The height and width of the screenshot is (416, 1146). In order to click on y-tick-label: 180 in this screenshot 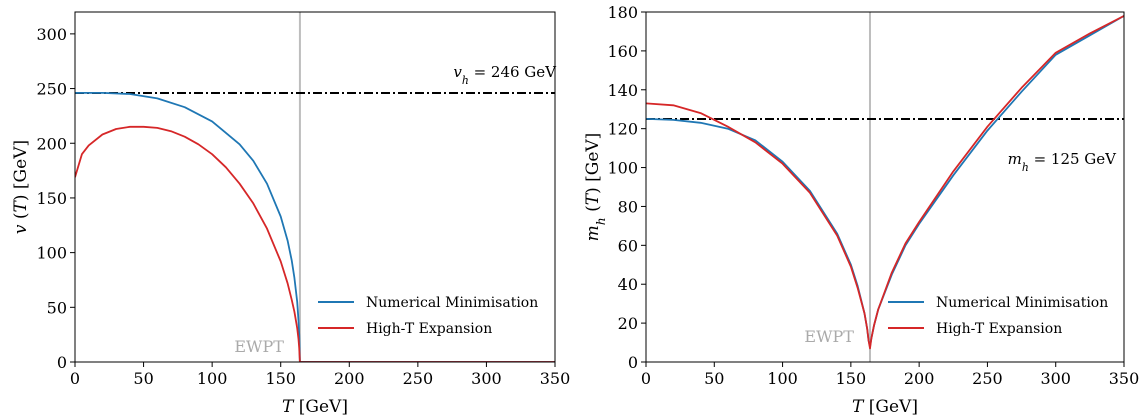, I will do `click(622, 12)`.